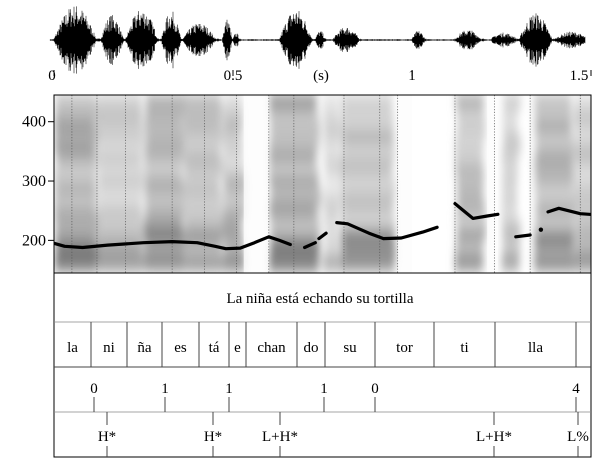  Describe the element at coordinates (322, 344) in the screenshot. I see `syllable-tier: la ni ña es tá e chan do su tor ti lla` at that location.